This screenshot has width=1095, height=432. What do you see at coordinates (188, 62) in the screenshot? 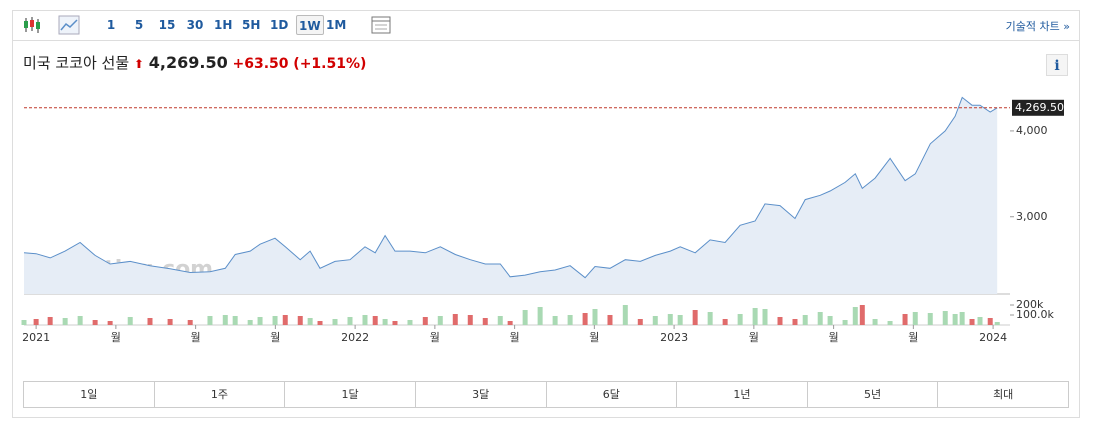
I see `last-price: 4,269.50` at bounding box center [188, 62].